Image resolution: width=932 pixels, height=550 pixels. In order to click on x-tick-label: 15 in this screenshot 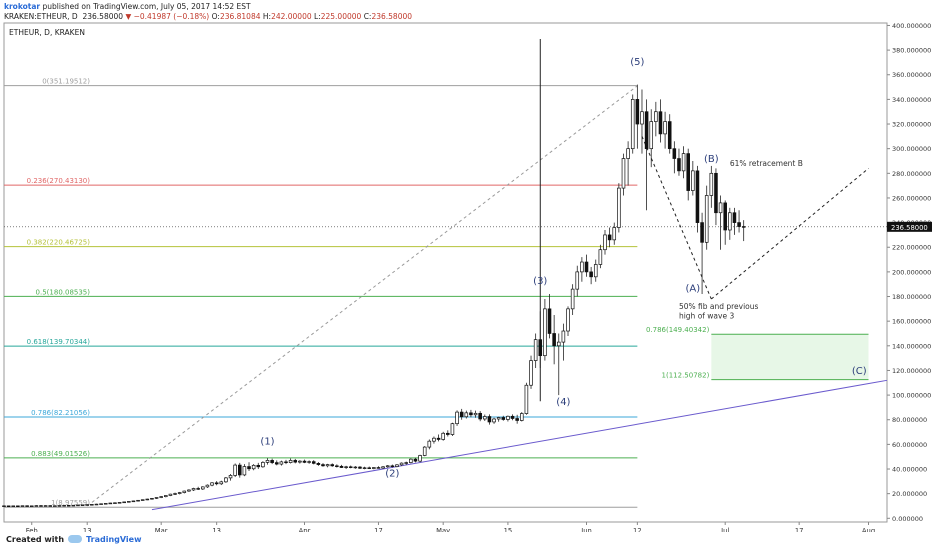, I will do `click(508, 529)`.